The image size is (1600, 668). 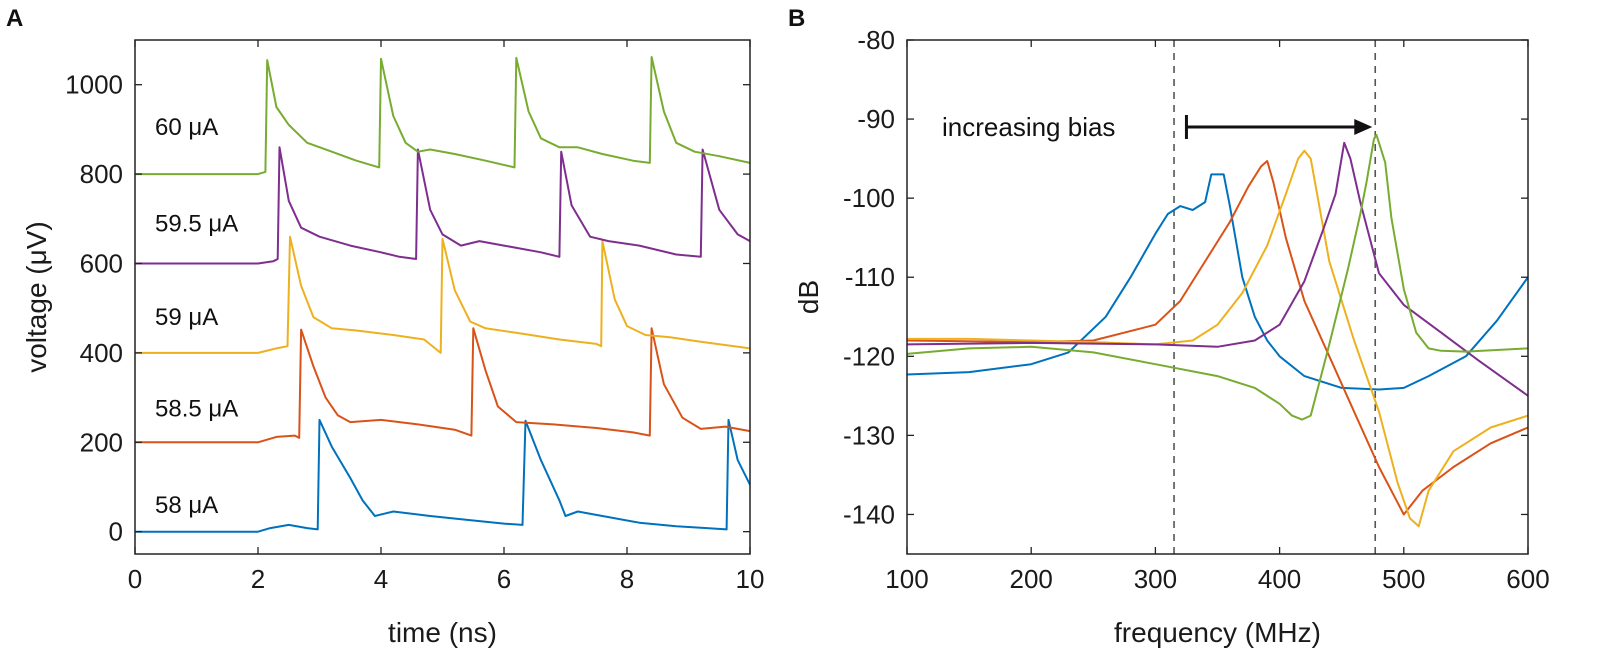 I want to click on chart-a-x-tick-label: 6, so click(x=504, y=579).